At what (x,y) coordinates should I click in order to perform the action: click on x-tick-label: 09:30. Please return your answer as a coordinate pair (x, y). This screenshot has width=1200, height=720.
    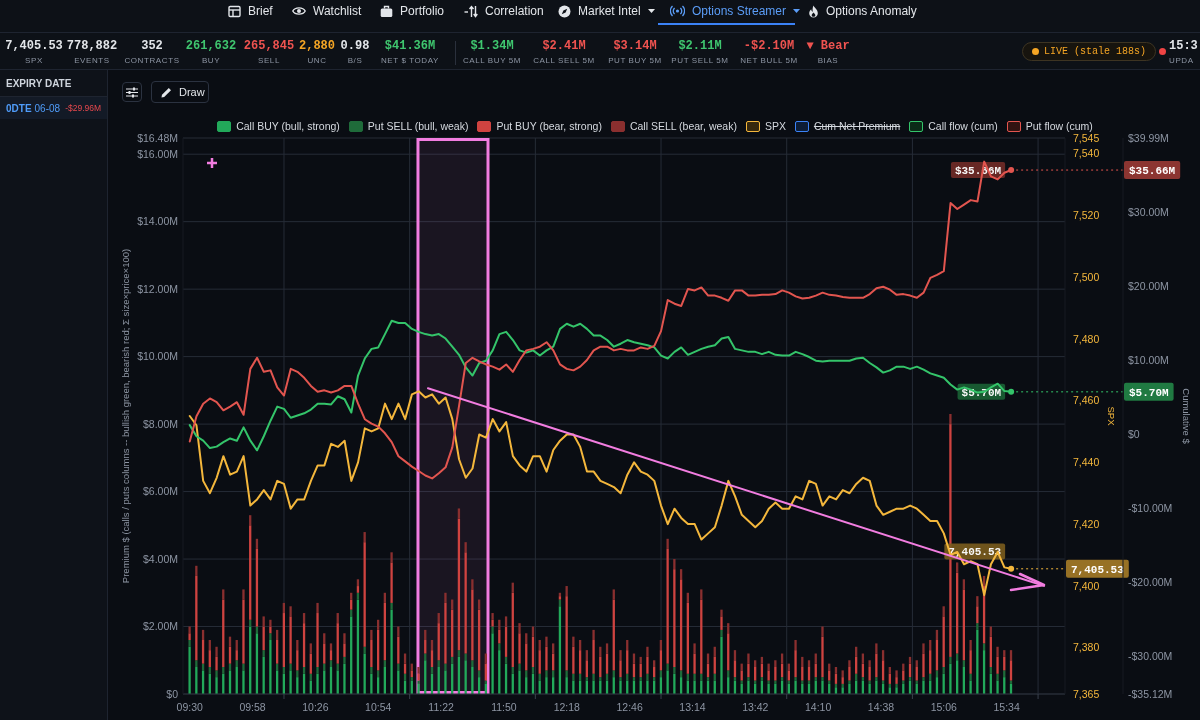
    Looking at the image, I should click on (190, 707).